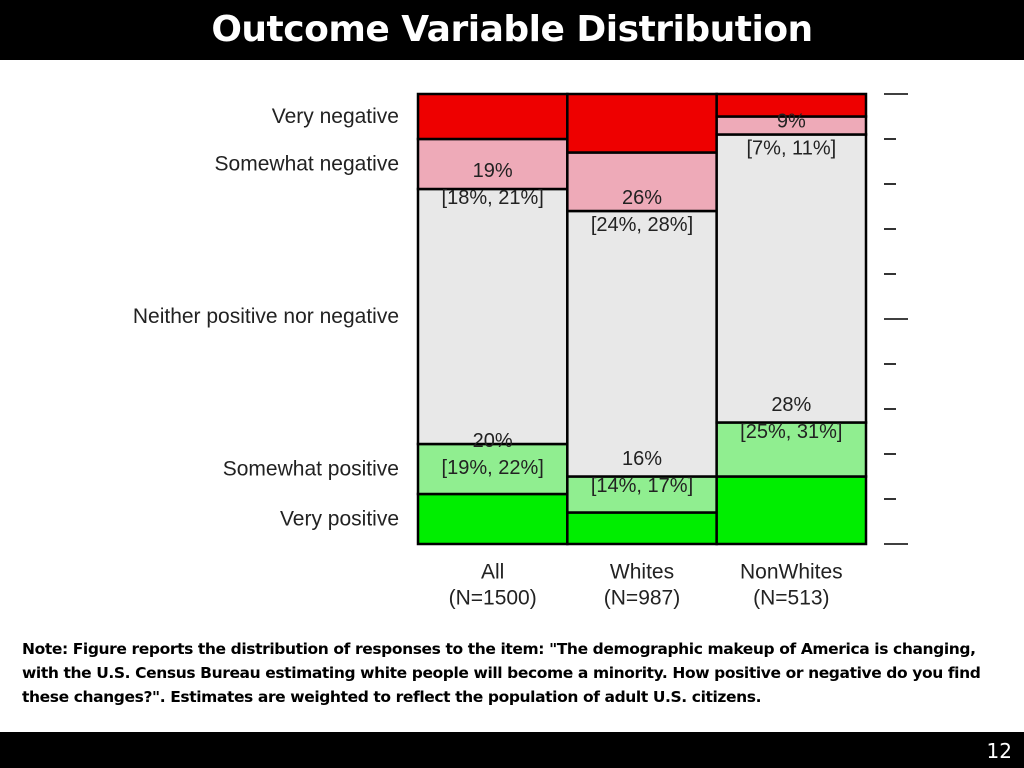 The image size is (1024, 768). What do you see at coordinates (492, 572) in the screenshot?
I see `category-label-all: All` at bounding box center [492, 572].